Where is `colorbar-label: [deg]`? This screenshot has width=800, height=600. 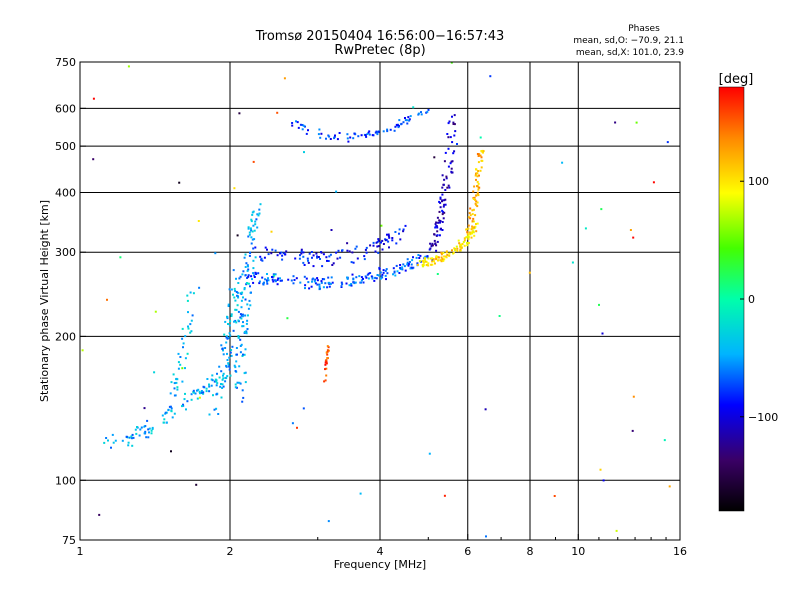 colorbar-label: [deg] is located at coordinates (736, 79).